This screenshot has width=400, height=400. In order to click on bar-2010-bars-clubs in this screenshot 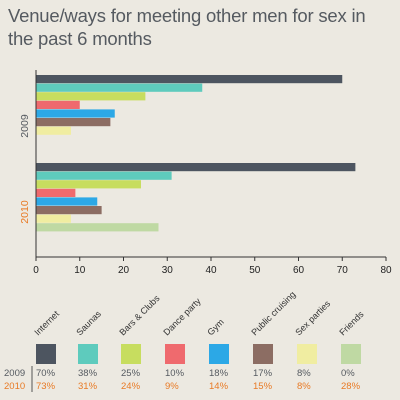, I will do `click(88, 184)`.